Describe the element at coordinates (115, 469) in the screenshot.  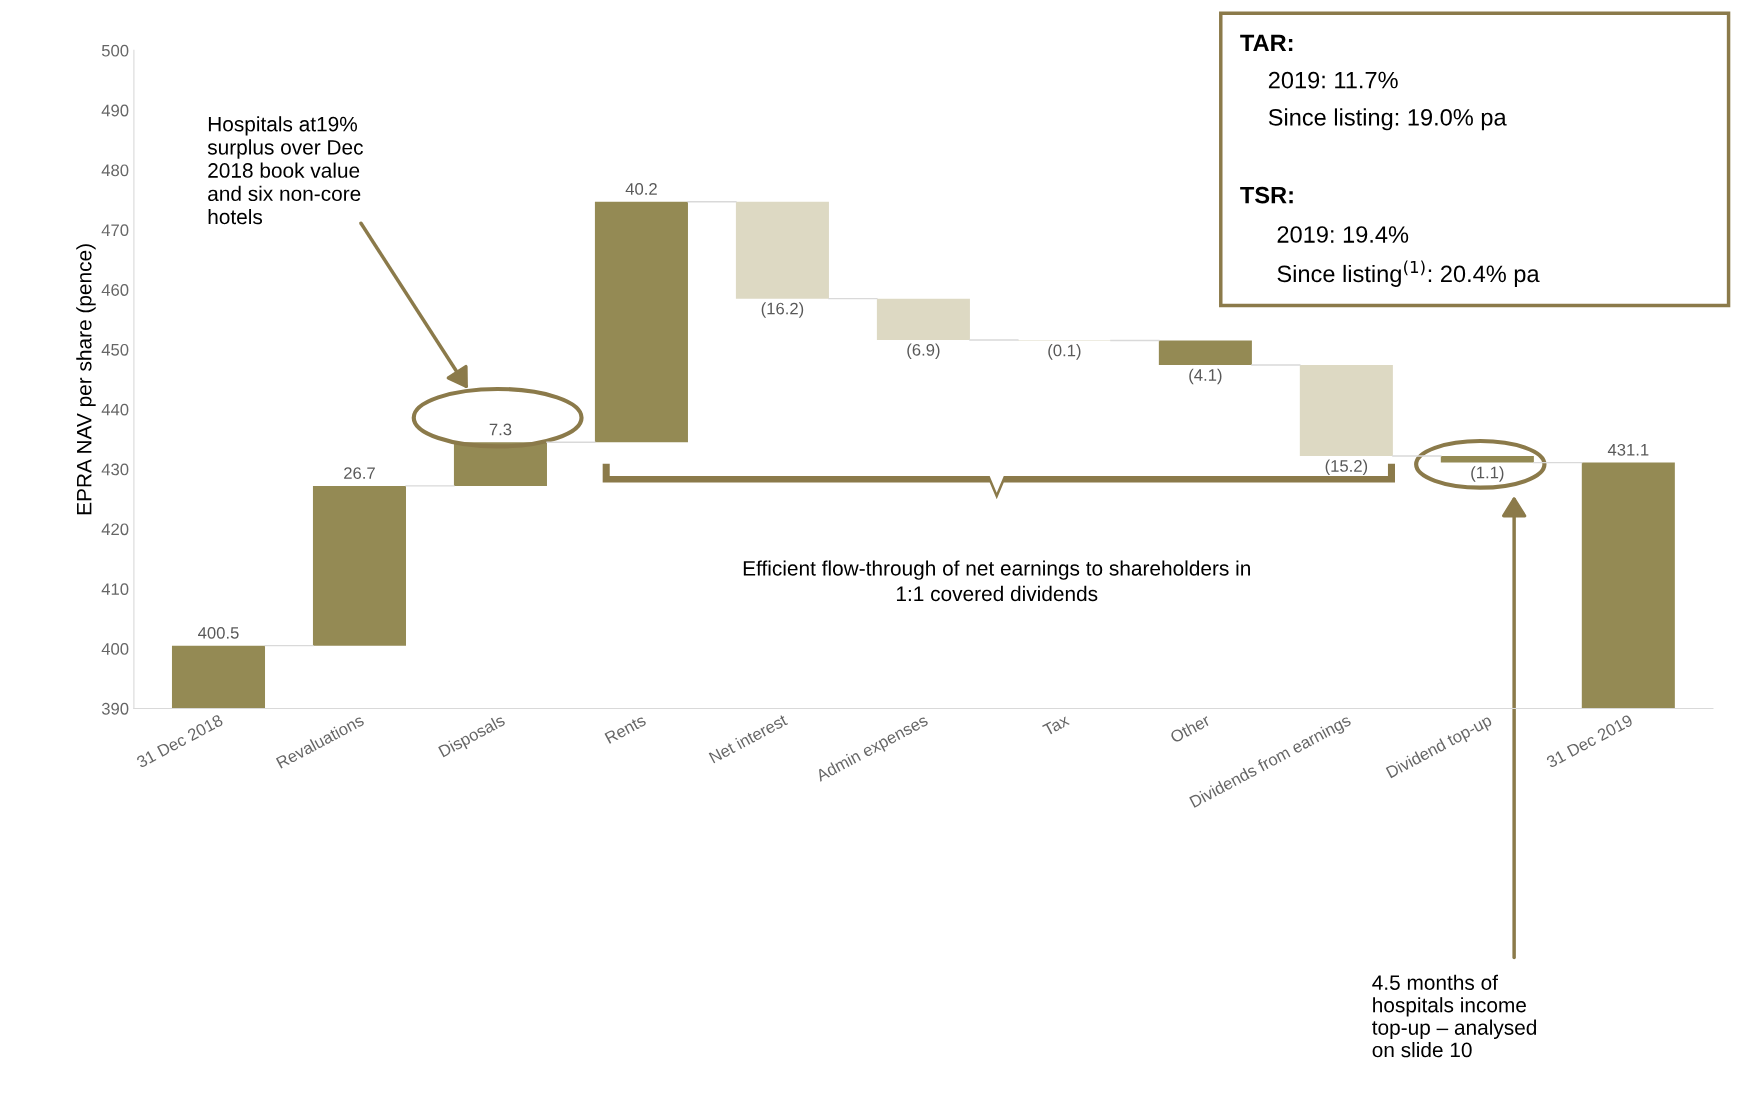
I see `y-tick-label: 430` at that location.